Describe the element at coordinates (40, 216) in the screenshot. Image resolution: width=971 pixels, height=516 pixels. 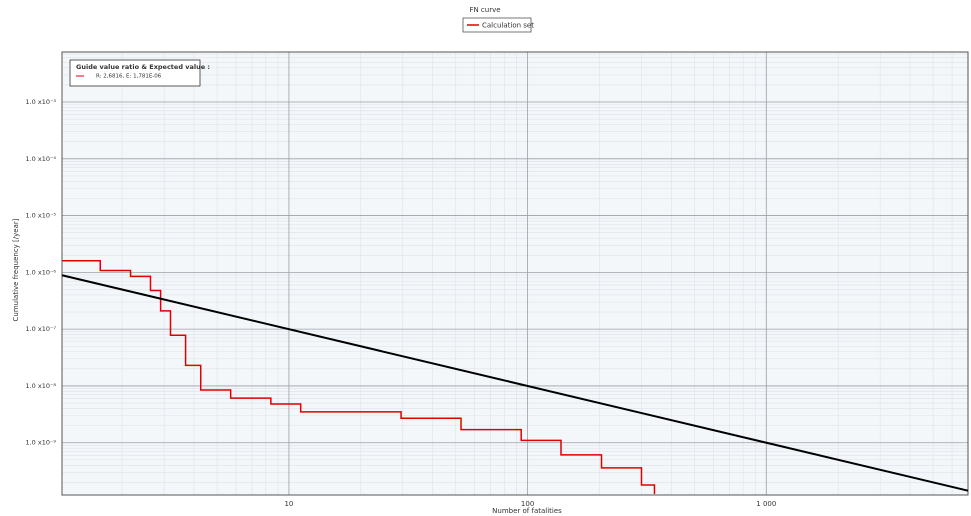
I see `y-tick-label: 1.0 x10⁻⁵` at that location.